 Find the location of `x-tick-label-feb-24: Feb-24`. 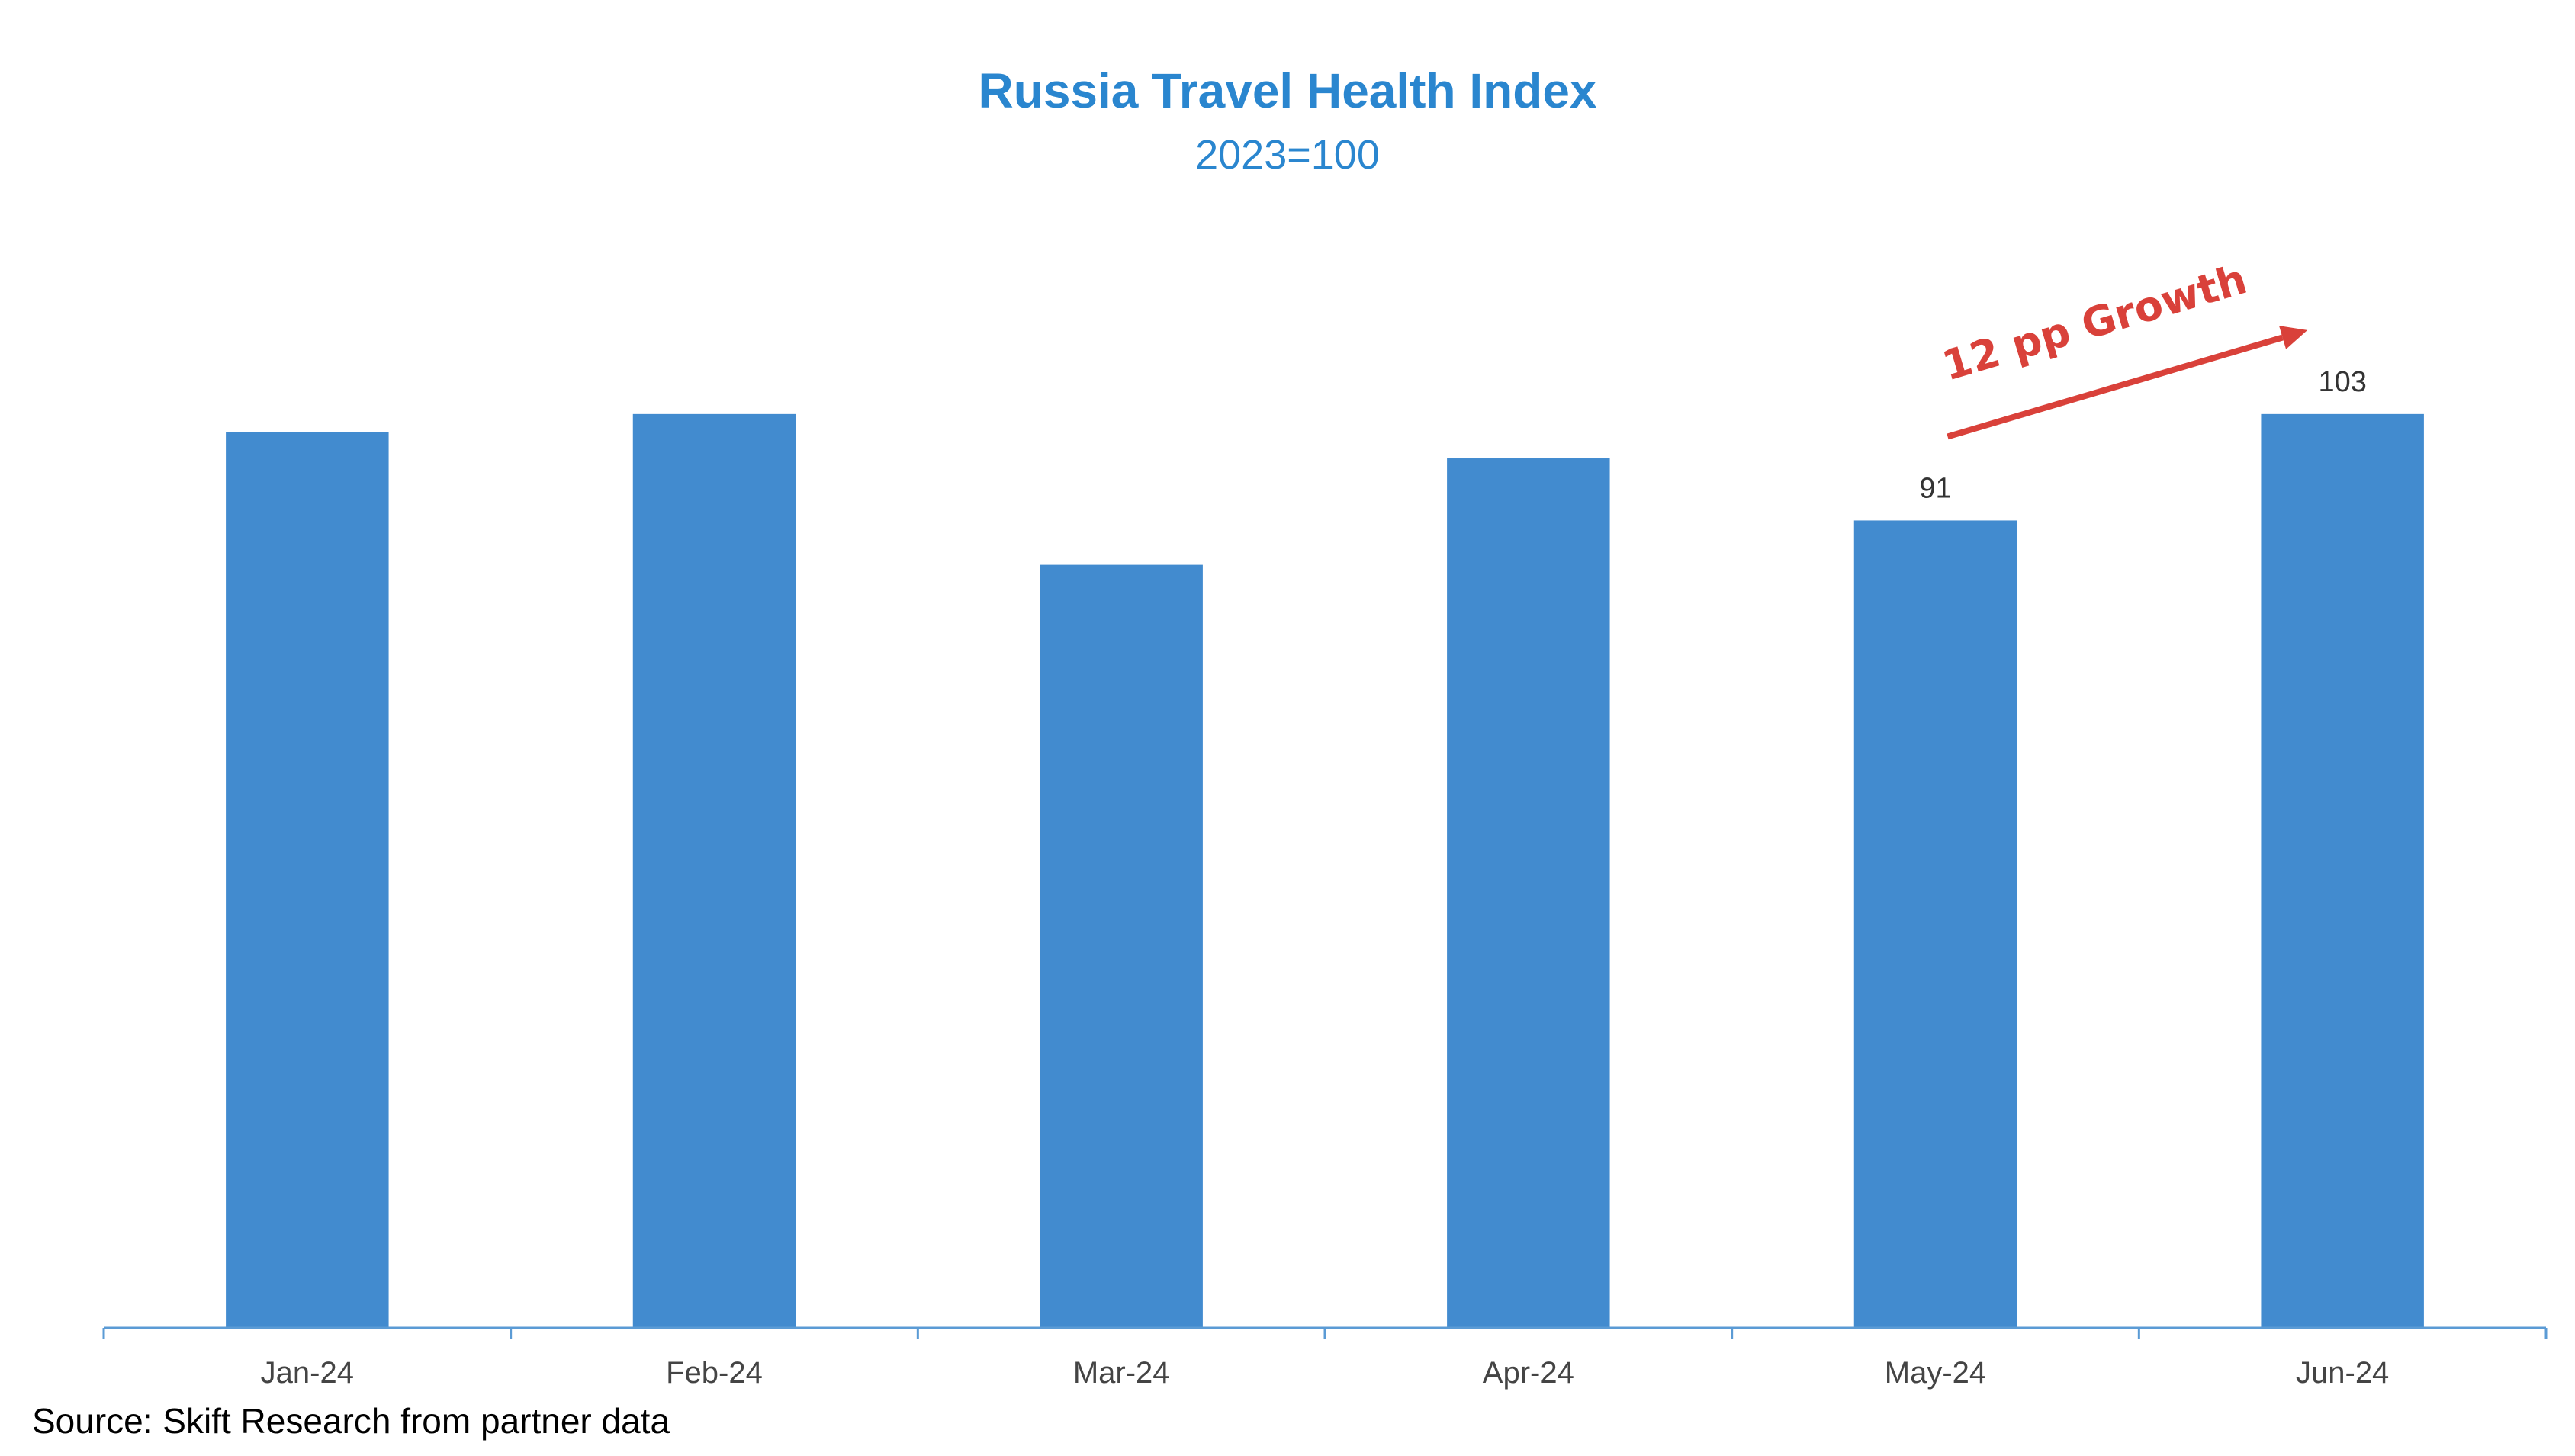

x-tick-label-feb-24: Feb-24 is located at coordinates (715, 1373).